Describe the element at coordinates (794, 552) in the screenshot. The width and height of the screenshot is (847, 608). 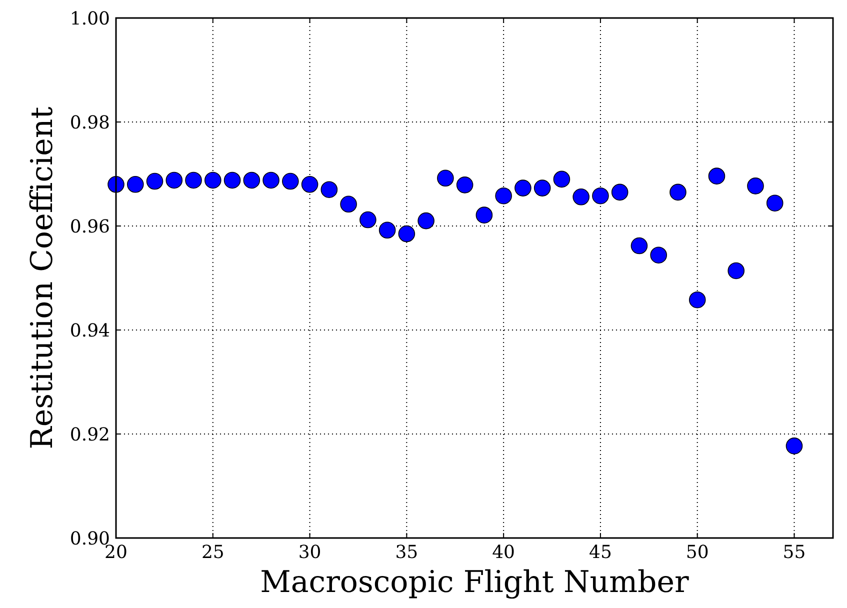
I see `x-tick-label: 55` at that location.